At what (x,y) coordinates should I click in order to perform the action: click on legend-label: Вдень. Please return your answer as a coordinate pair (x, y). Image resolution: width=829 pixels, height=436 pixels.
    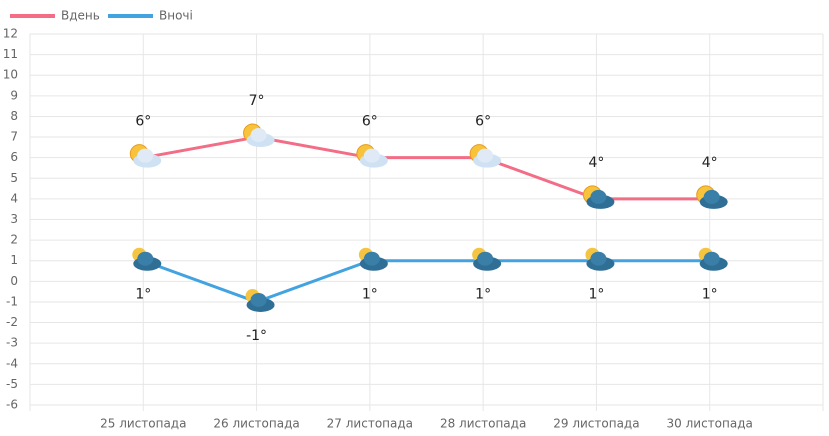
    Looking at the image, I should click on (80, 16).